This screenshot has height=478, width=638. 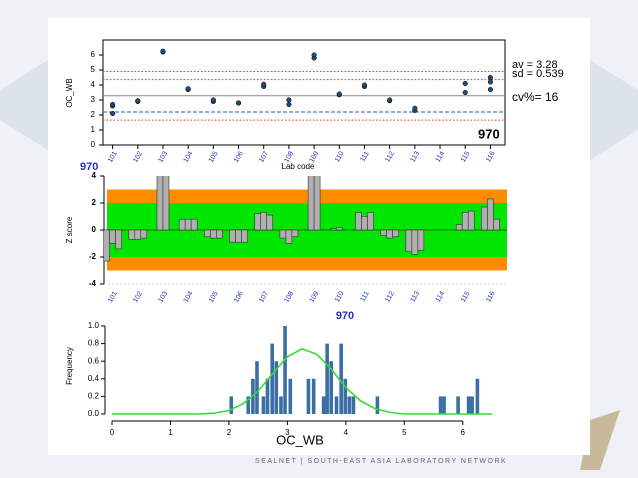 I want to click on y-tick-label: 0, so click(x=94, y=229).